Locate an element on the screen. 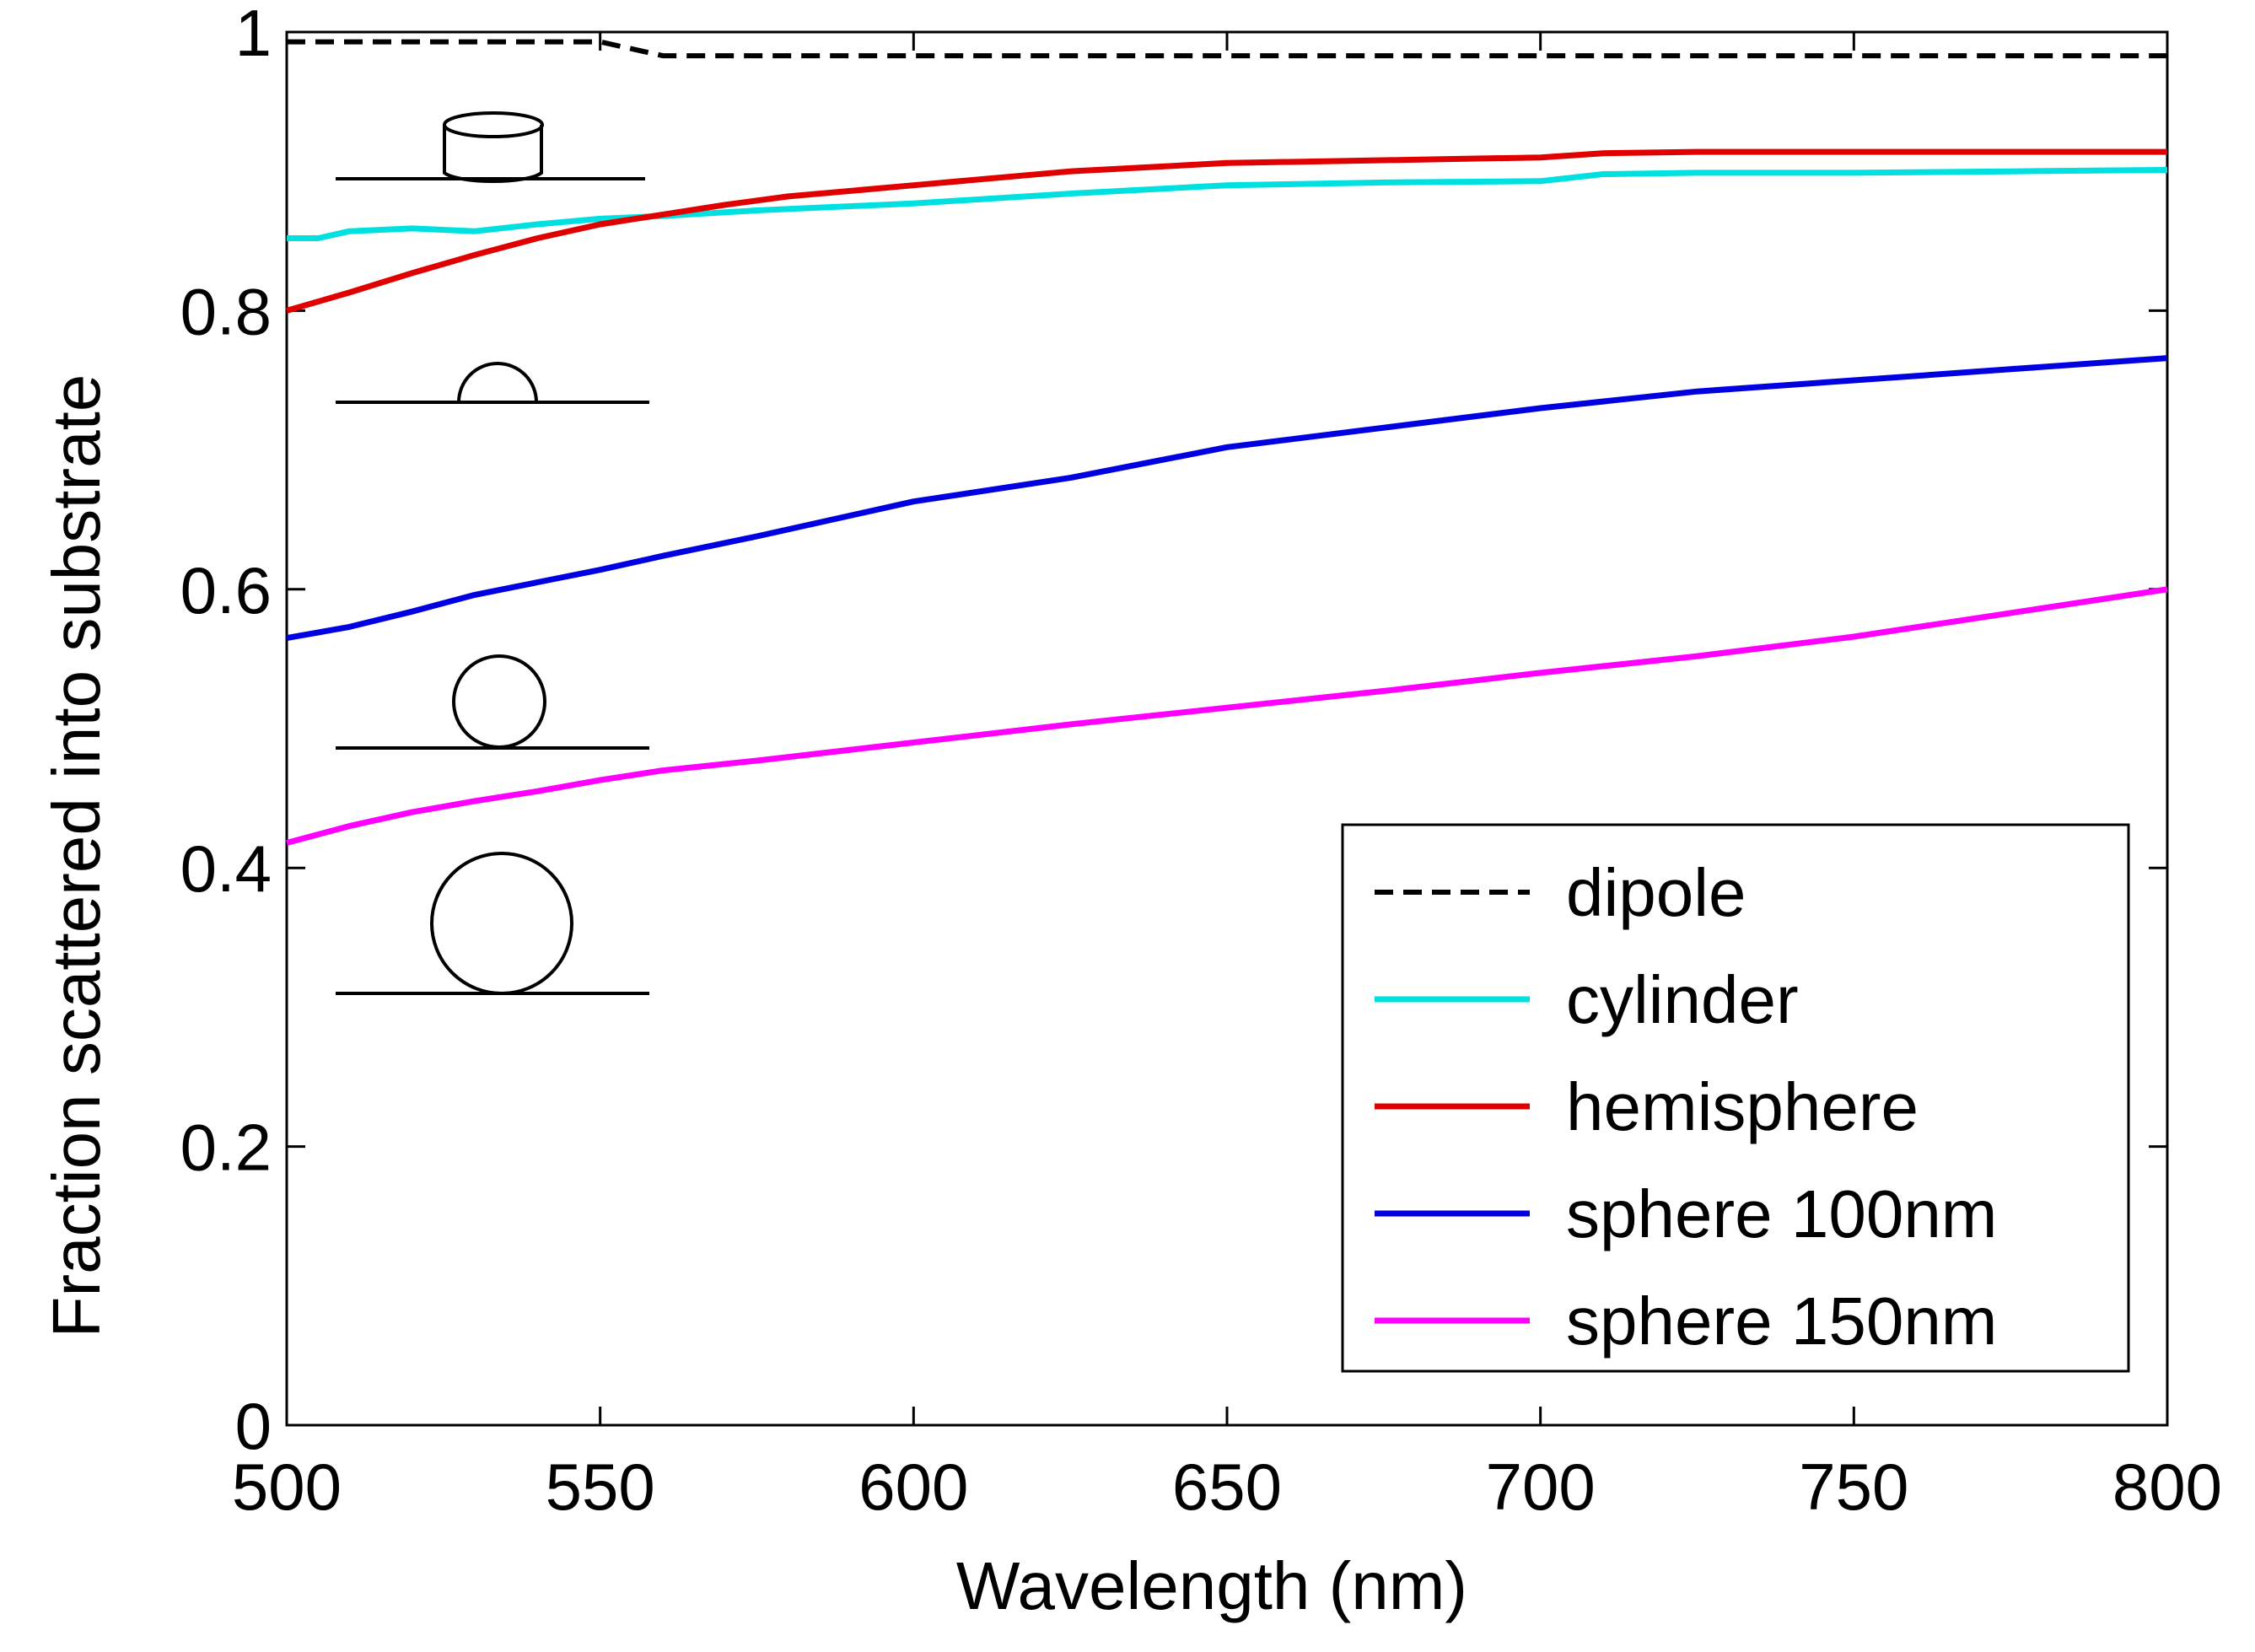  y-tick-label: 0.6 is located at coordinates (226, 590).